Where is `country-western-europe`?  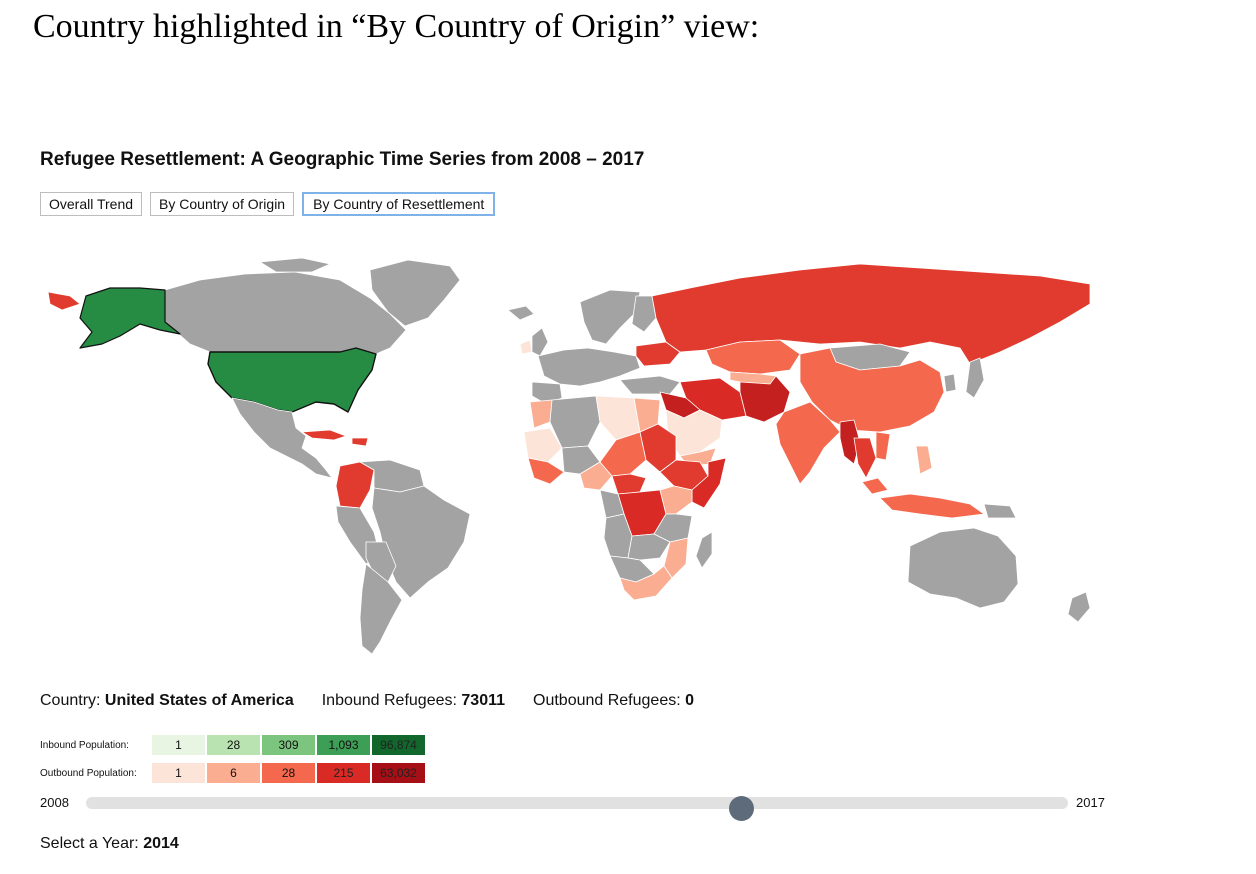 country-western-europe is located at coordinates (589, 367).